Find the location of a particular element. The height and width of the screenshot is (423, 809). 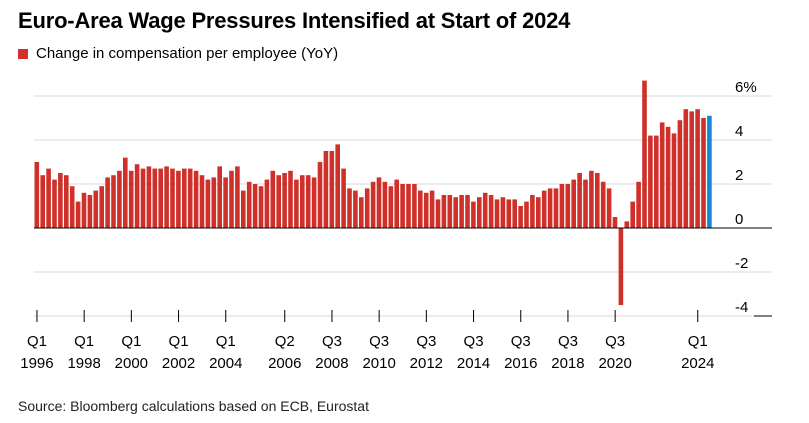

x-tick-label-year: 2018 is located at coordinates (567, 363).